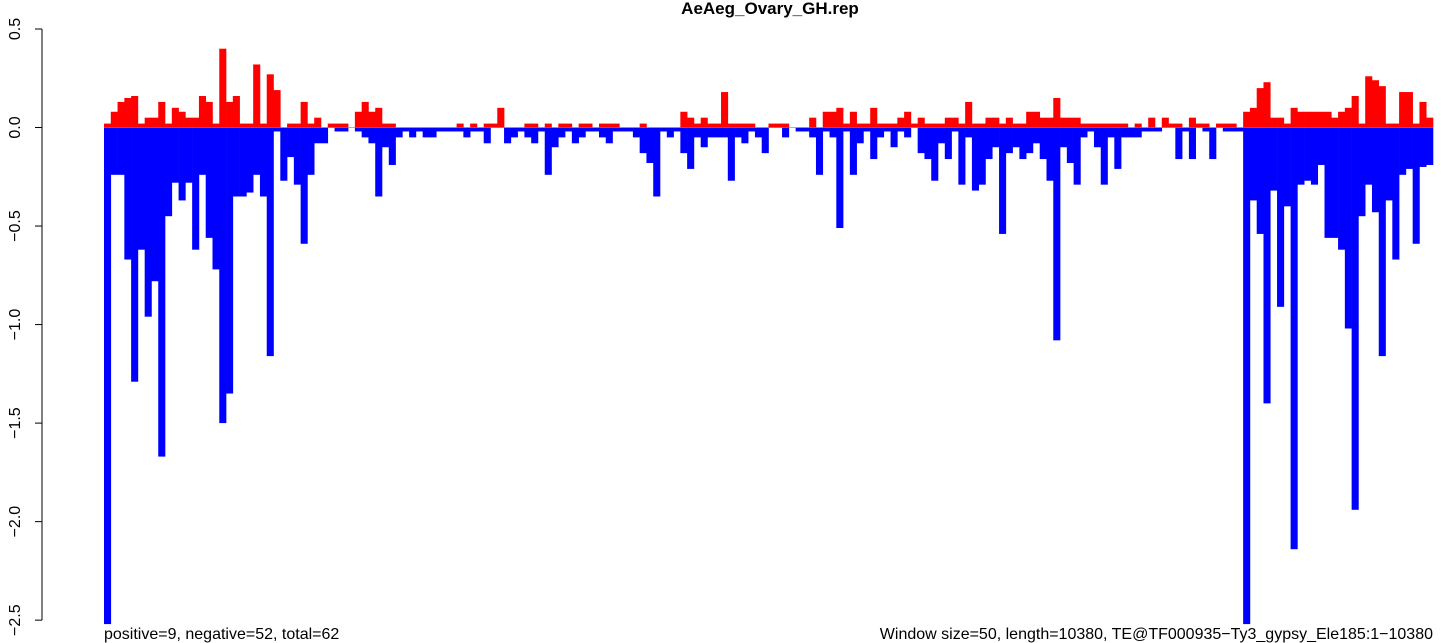 The image size is (1441, 643). Describe the element at coordinates (15, 226) in the screenshot. I see `y-tick-label: −0.5` at that location.